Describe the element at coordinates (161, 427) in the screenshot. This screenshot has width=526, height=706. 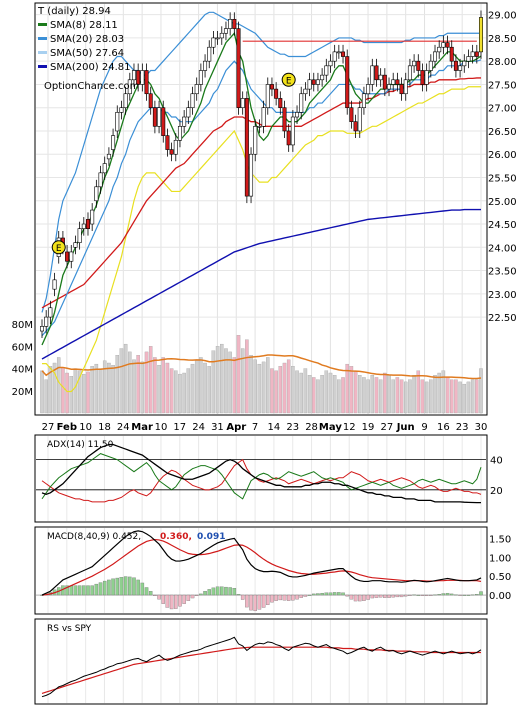
I see `x-tick-label: 10` at that location.